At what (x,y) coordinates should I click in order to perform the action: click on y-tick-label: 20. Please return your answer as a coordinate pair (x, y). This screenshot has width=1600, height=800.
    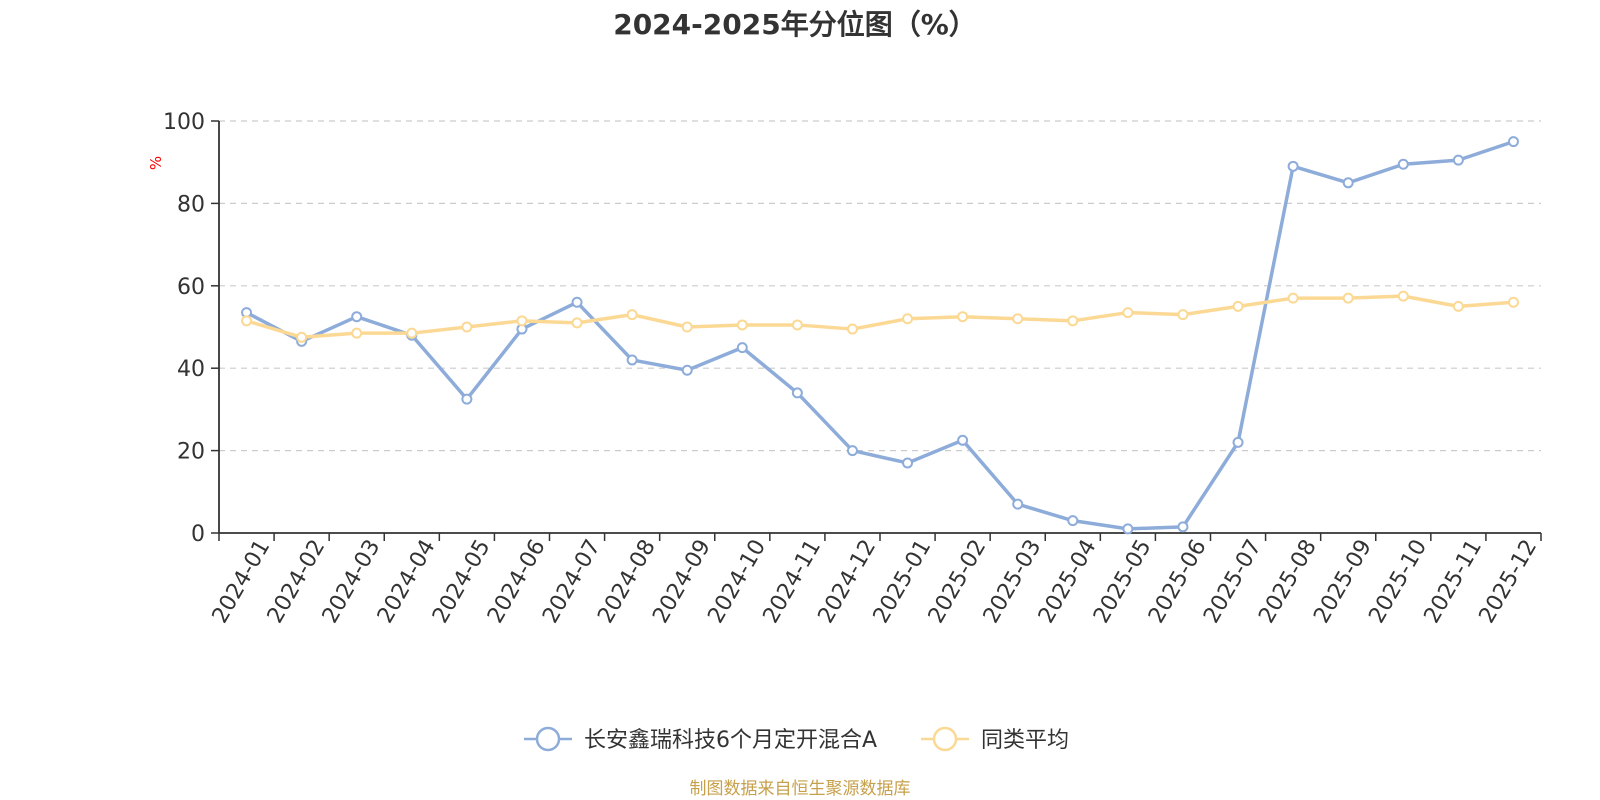
    Looking at the image, I should click on (191, 452).